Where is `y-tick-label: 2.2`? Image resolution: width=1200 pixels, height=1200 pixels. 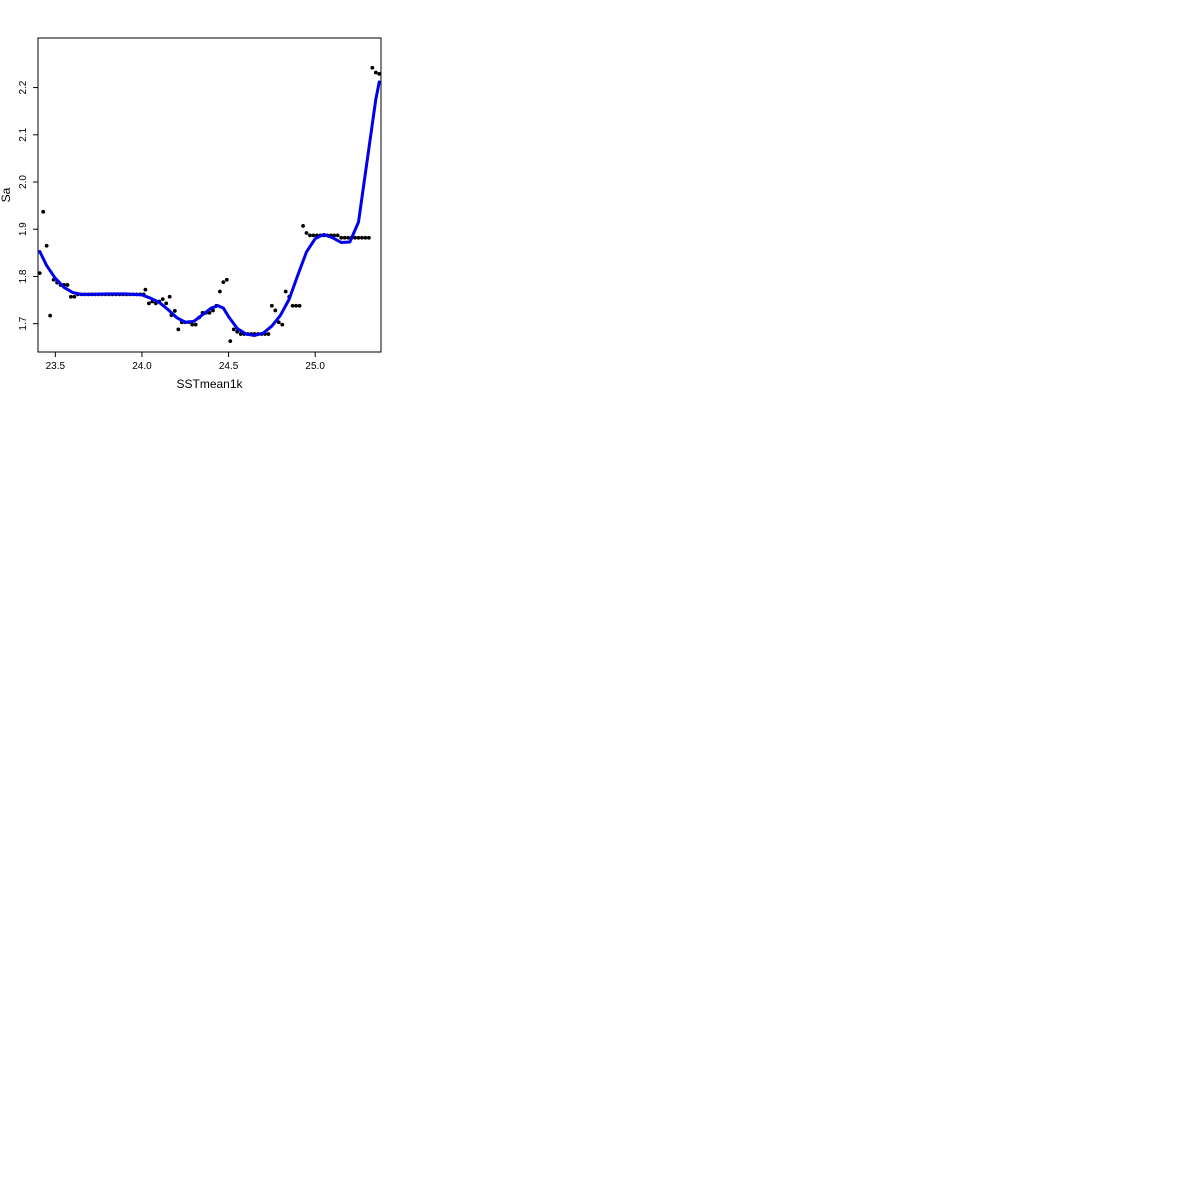 y-tick-label: 2.2 is located at coordinates (23, 87).